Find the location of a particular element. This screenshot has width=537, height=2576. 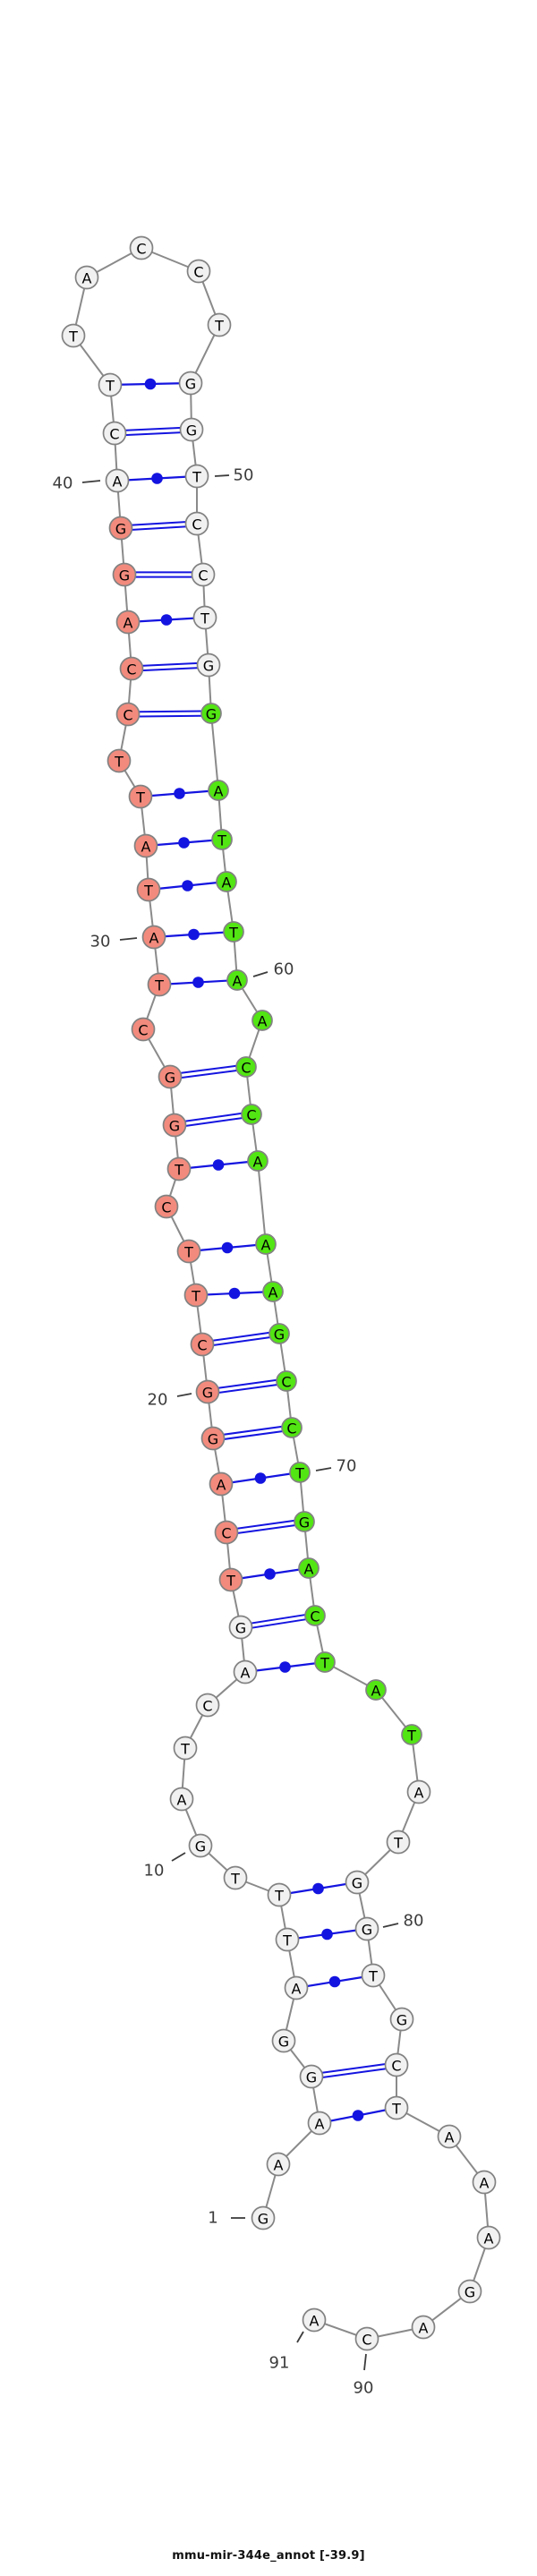

backbone-segment is located at coordinates (214, 751).